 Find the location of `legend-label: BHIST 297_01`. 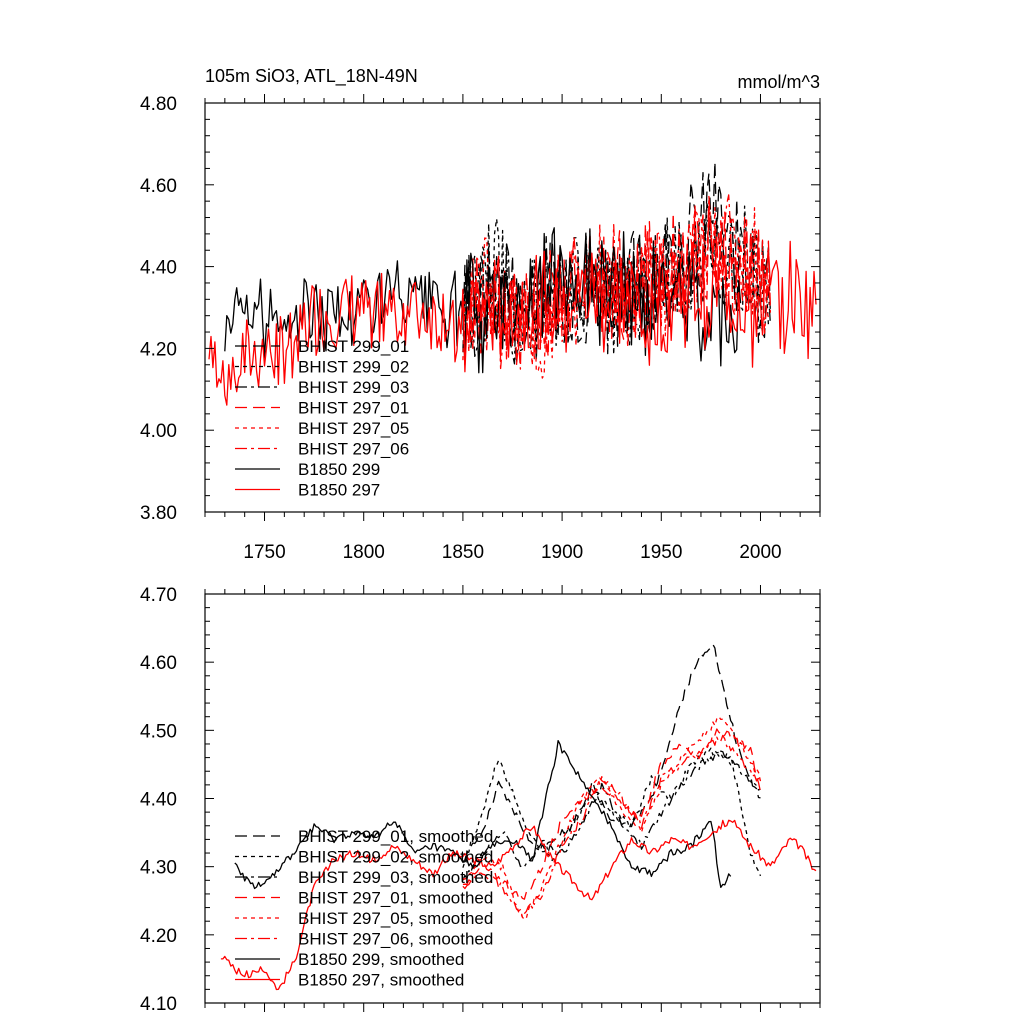

legend-label: BHIST 297_01 is located at coordinates (353, 408).